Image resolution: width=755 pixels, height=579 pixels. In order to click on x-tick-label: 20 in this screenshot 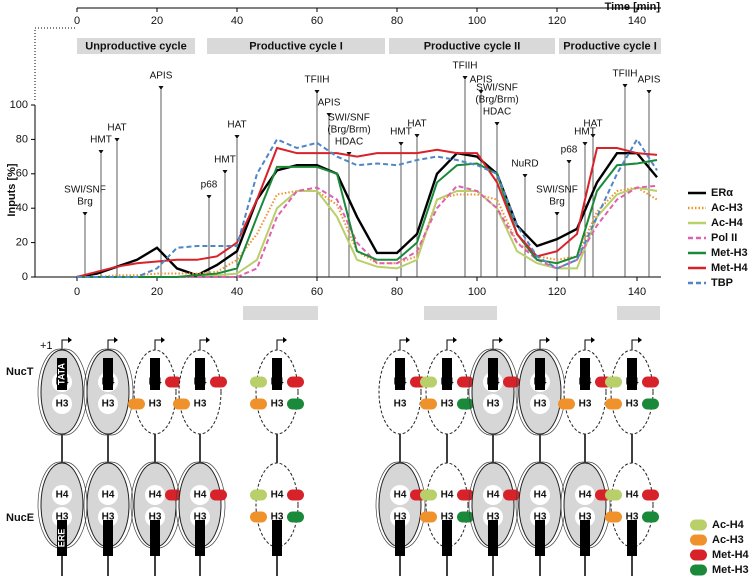, I will do `click(157, 292)`.